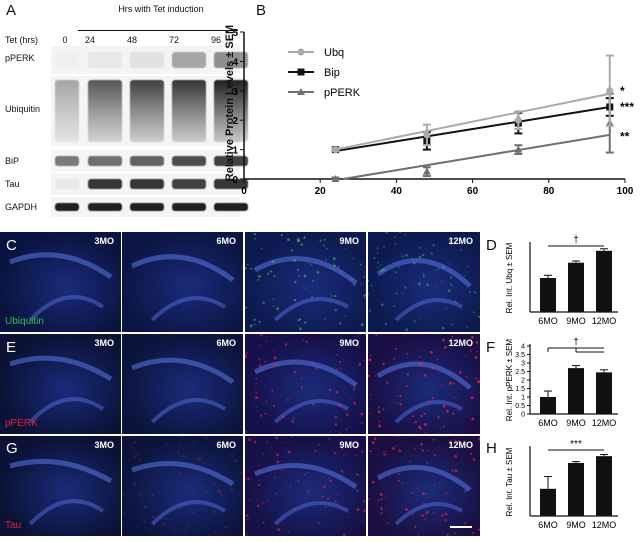 The height and width of the screenshot is (542, 640). What do you see at coordinates (235, 33) in the screenshot?
I see `y-tick-label: 5` at bounding box center [235, 33].